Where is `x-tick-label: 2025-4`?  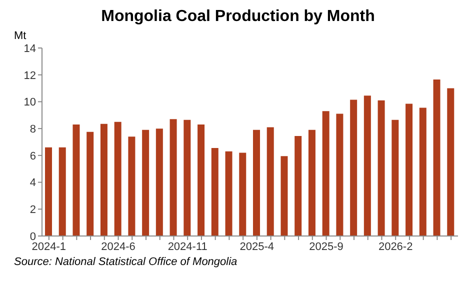
x-tick-label: 2025-4 is located at coordinates (257, 246).